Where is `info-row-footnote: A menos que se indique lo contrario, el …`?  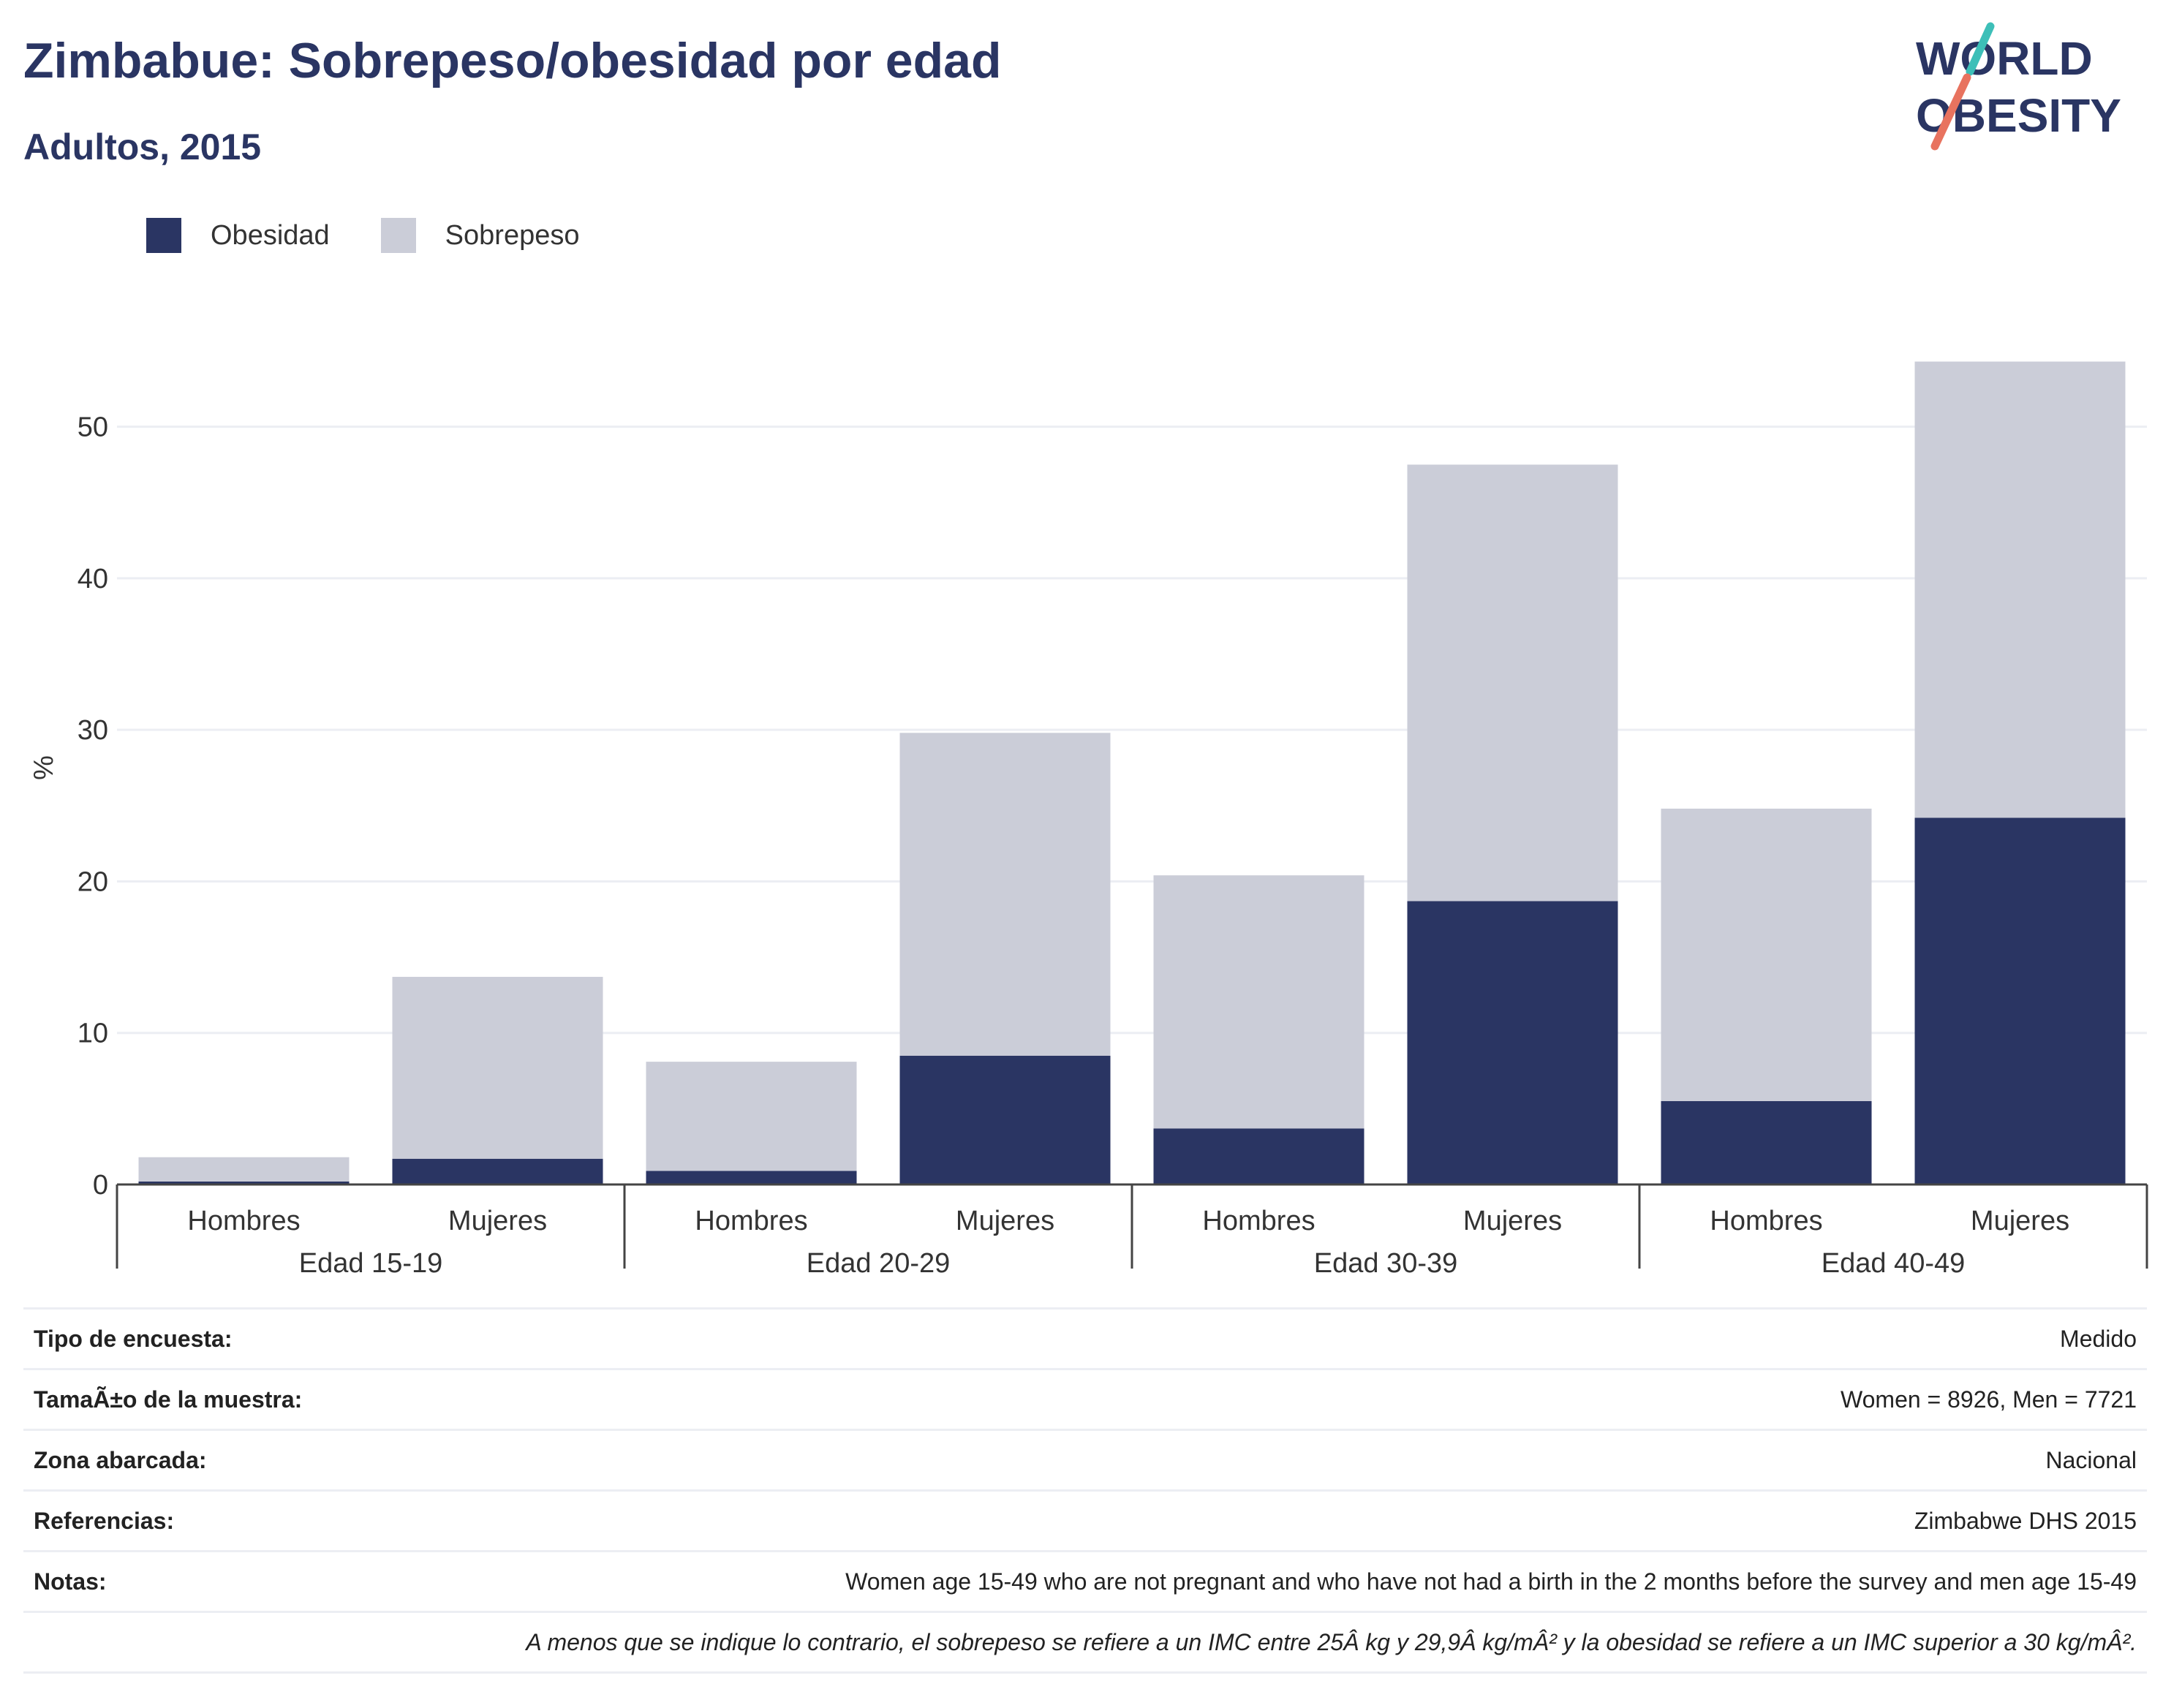
info-row-footnote: A menos que se indique lo contrario, el … is located at coordinates (1085, 1642).